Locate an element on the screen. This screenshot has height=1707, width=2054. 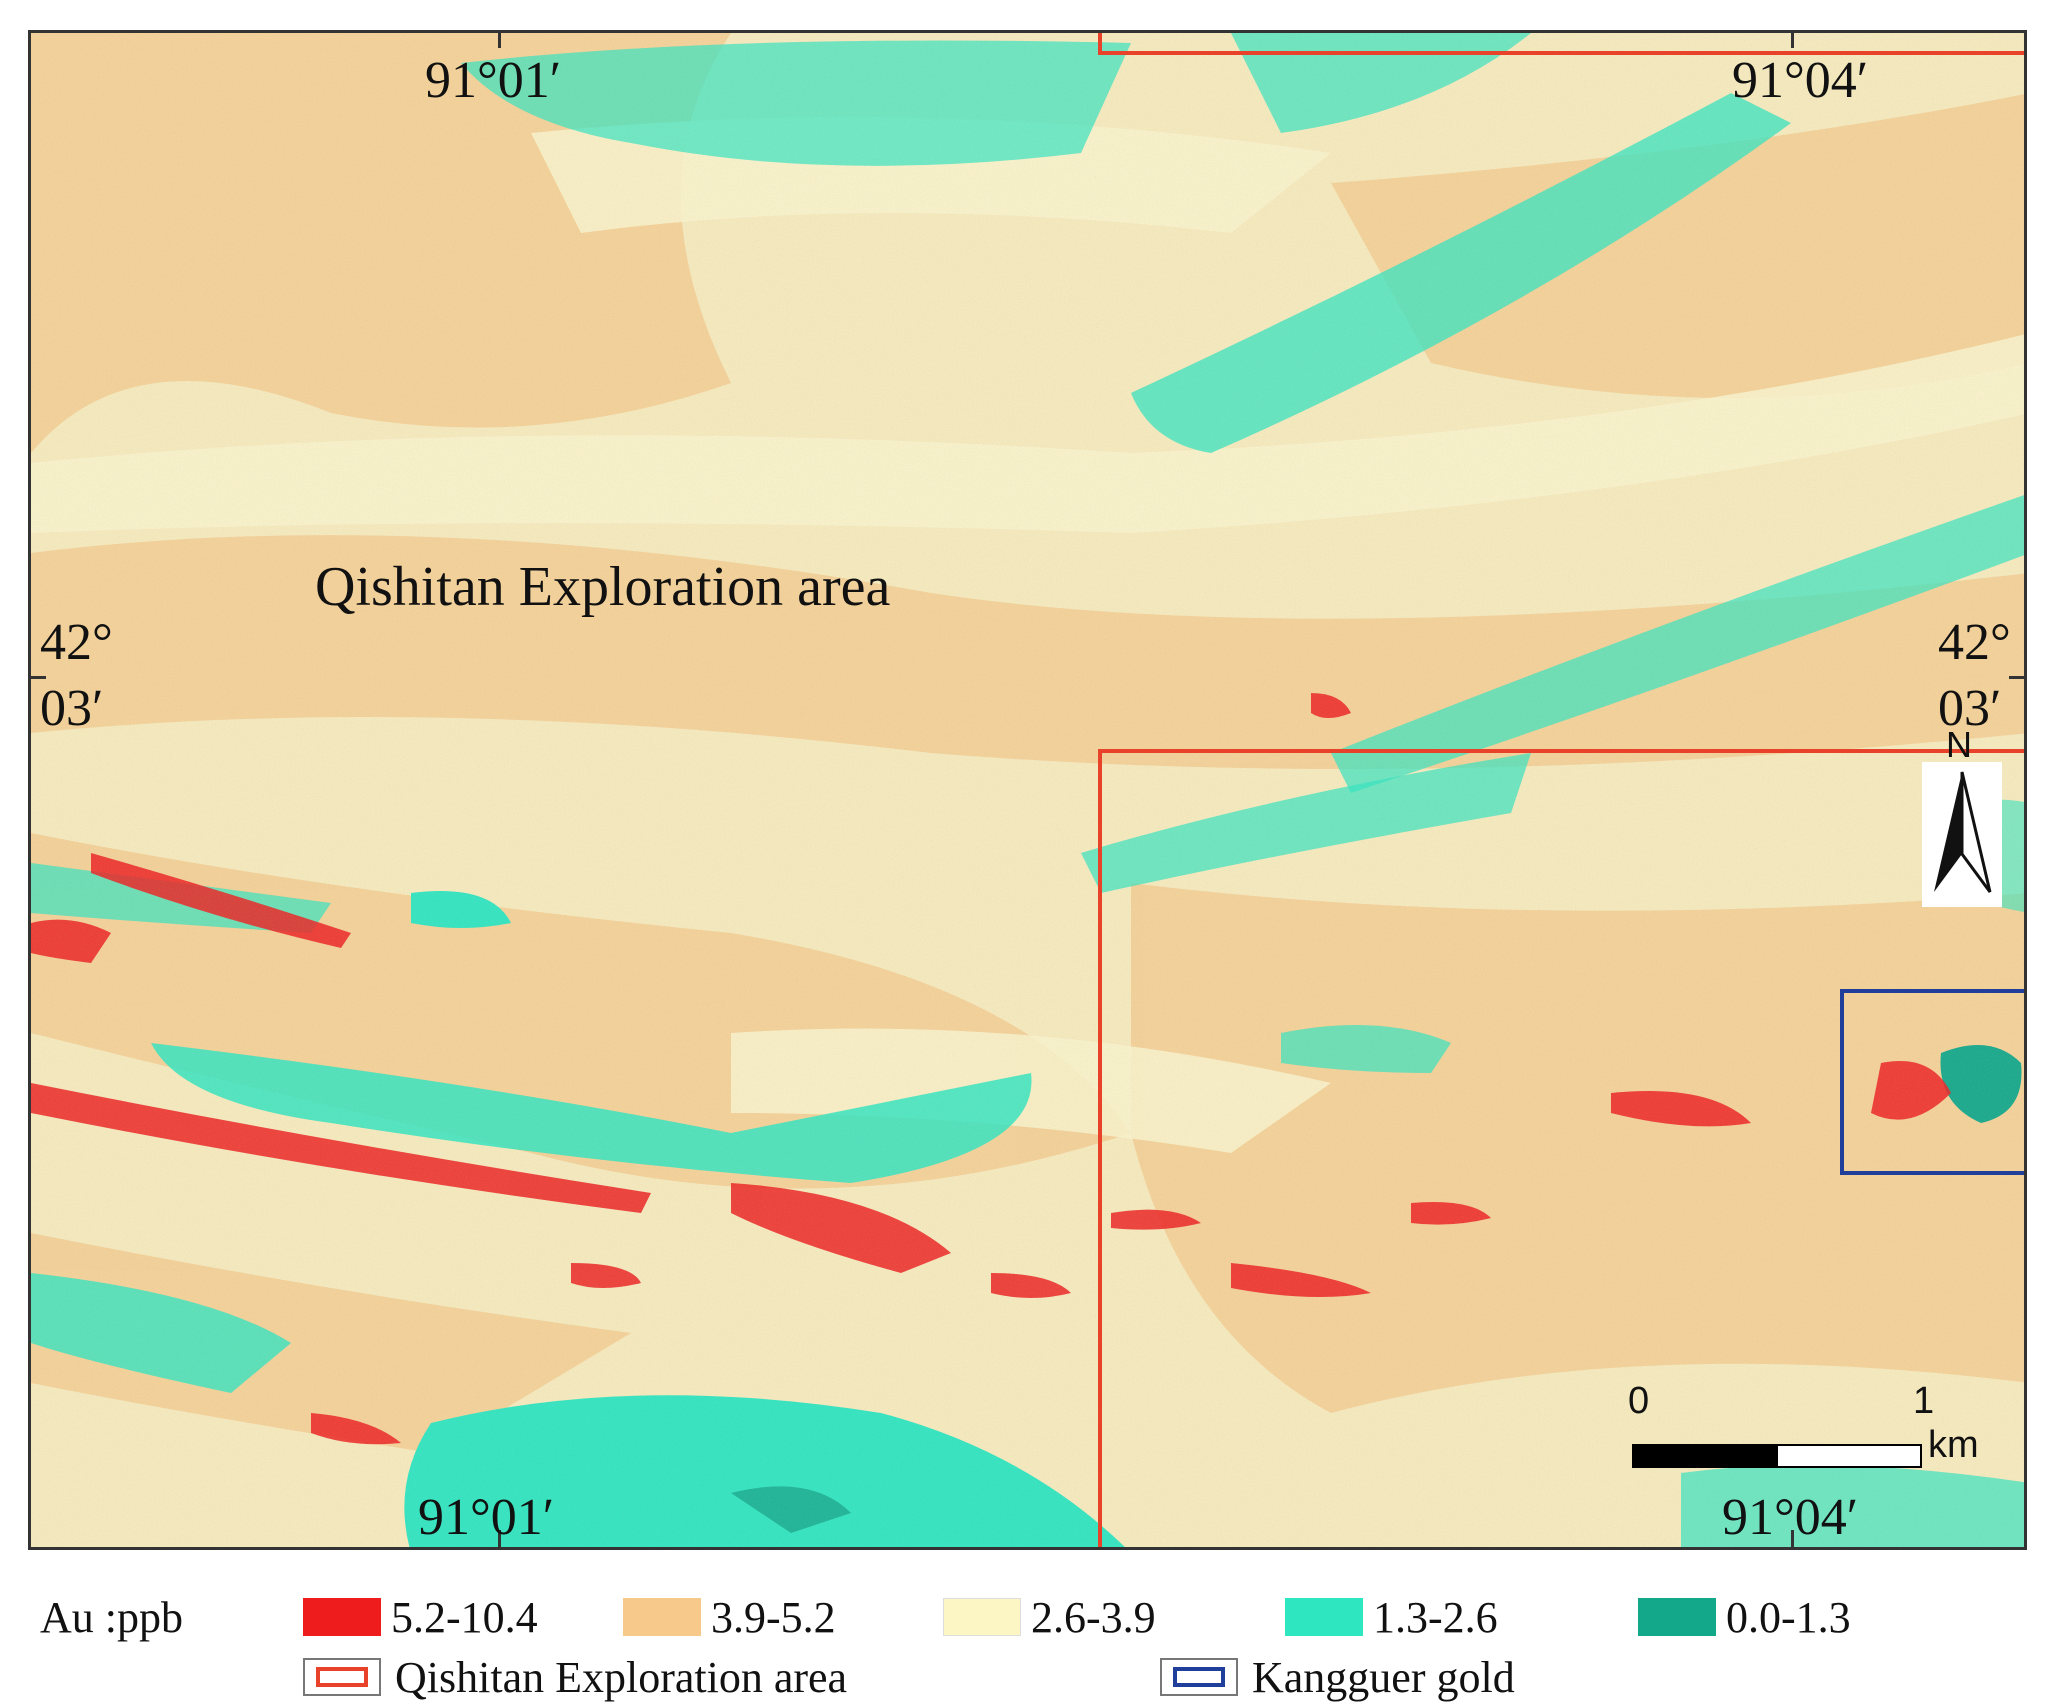
tick-bottom-left is located at coordinates (499, 1540).